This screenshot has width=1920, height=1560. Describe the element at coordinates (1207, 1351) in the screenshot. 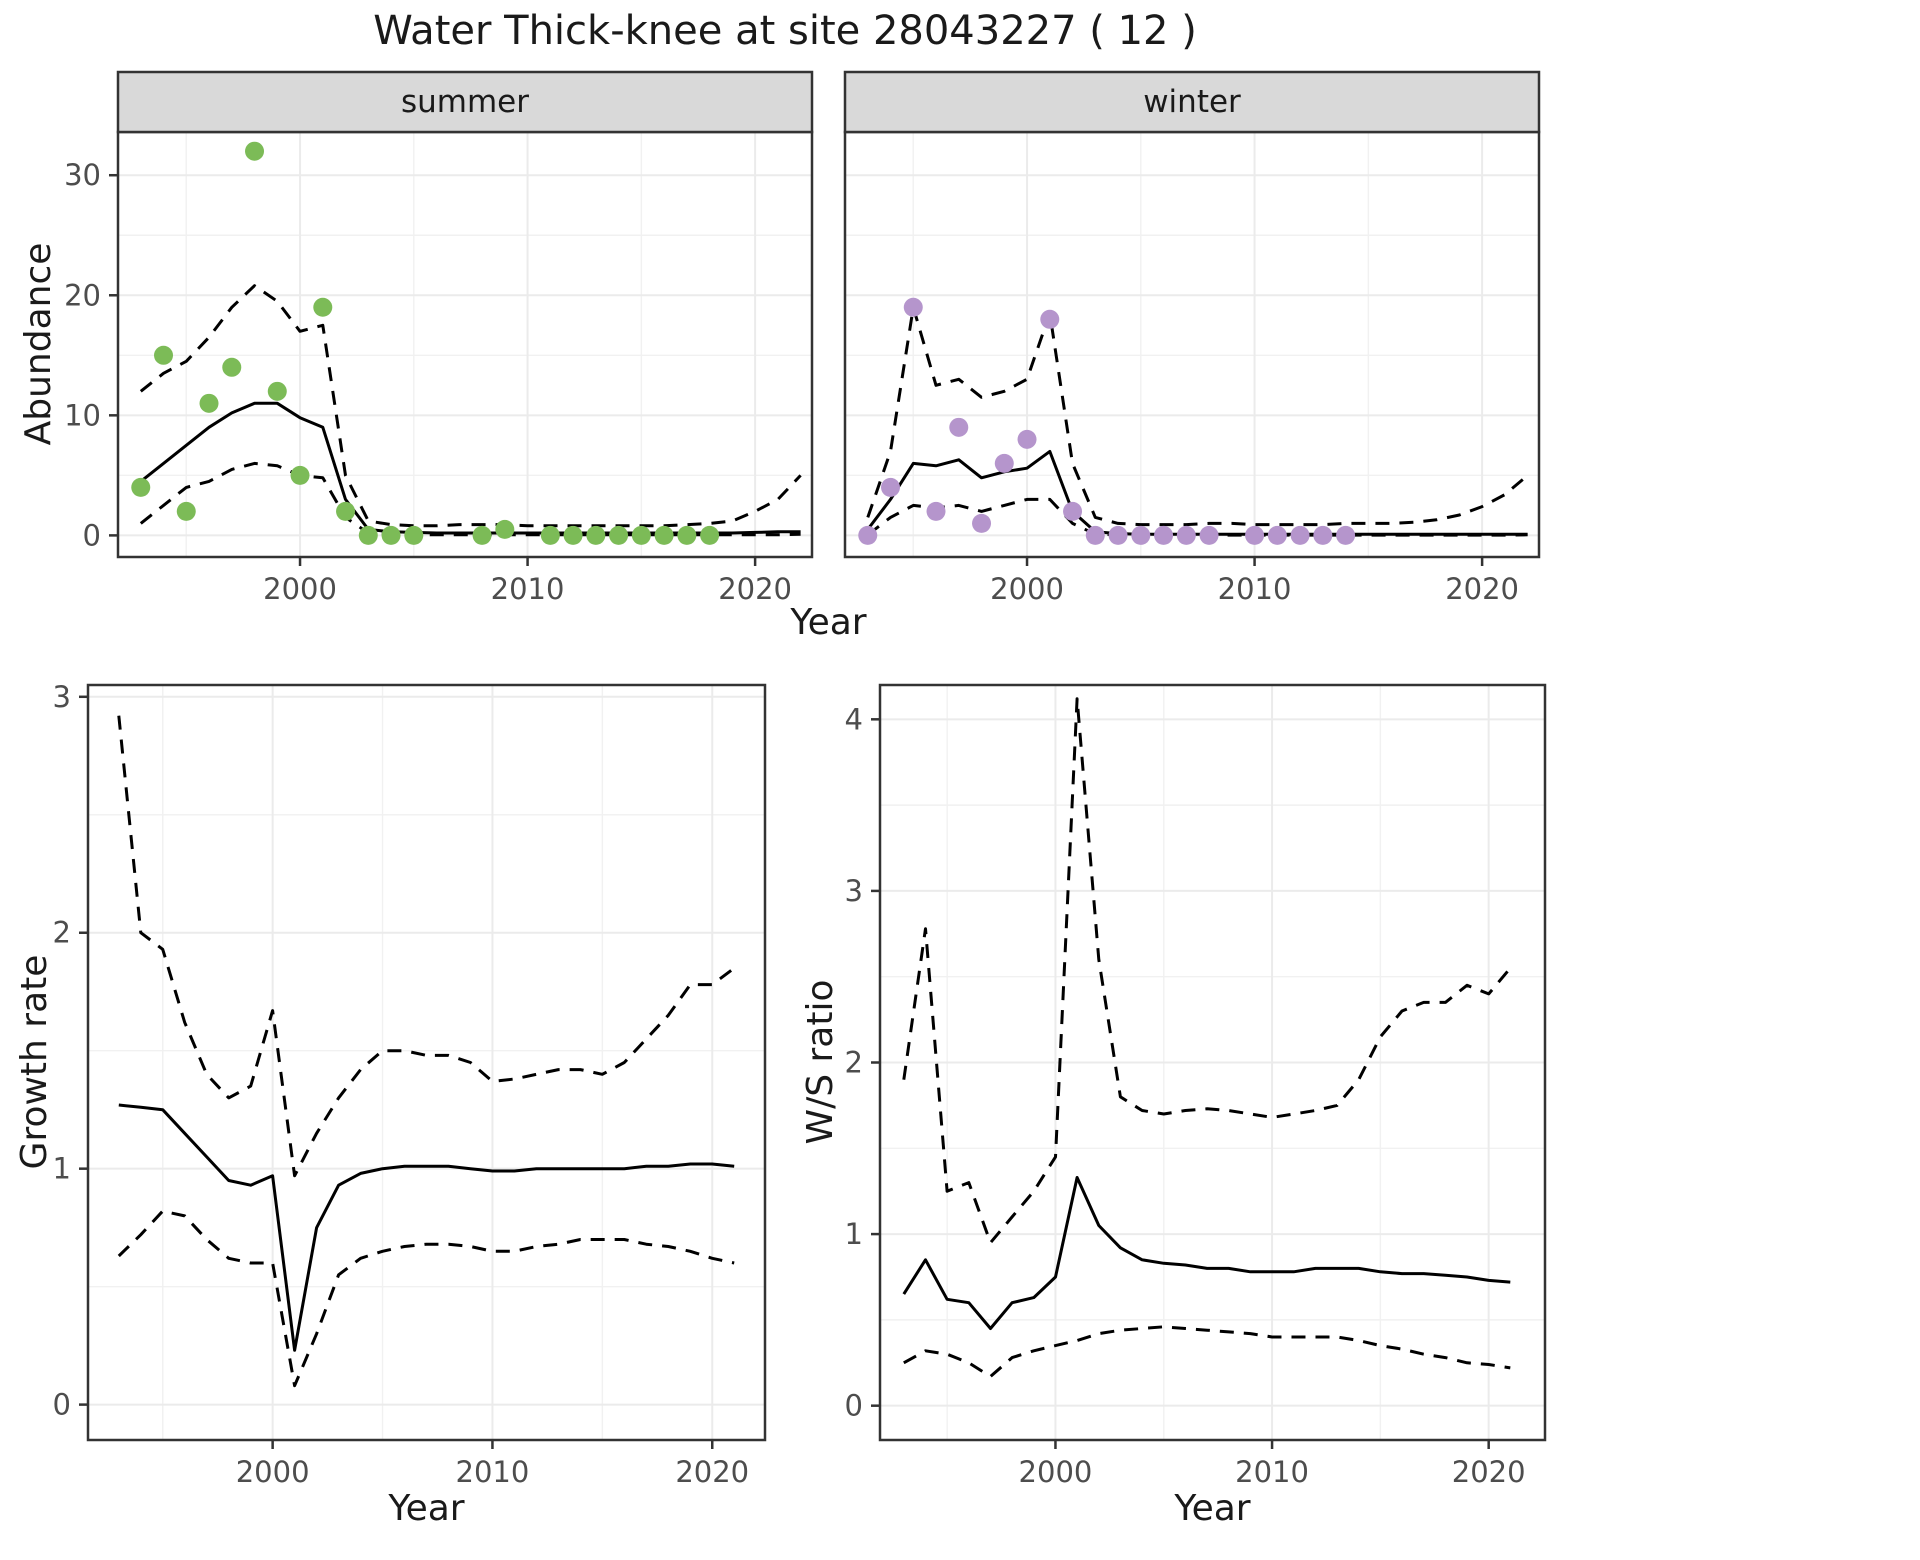

I see `ws-ratio-lower-line` at that location.